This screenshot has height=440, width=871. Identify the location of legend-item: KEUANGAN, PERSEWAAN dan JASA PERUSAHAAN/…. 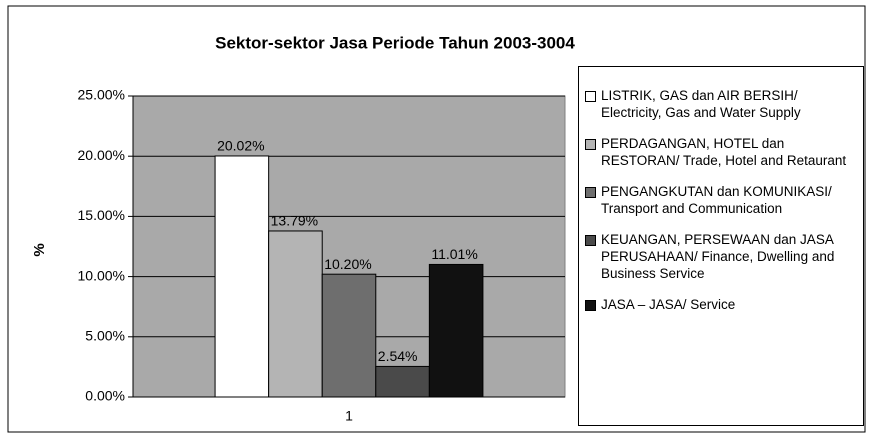
(721, 256).